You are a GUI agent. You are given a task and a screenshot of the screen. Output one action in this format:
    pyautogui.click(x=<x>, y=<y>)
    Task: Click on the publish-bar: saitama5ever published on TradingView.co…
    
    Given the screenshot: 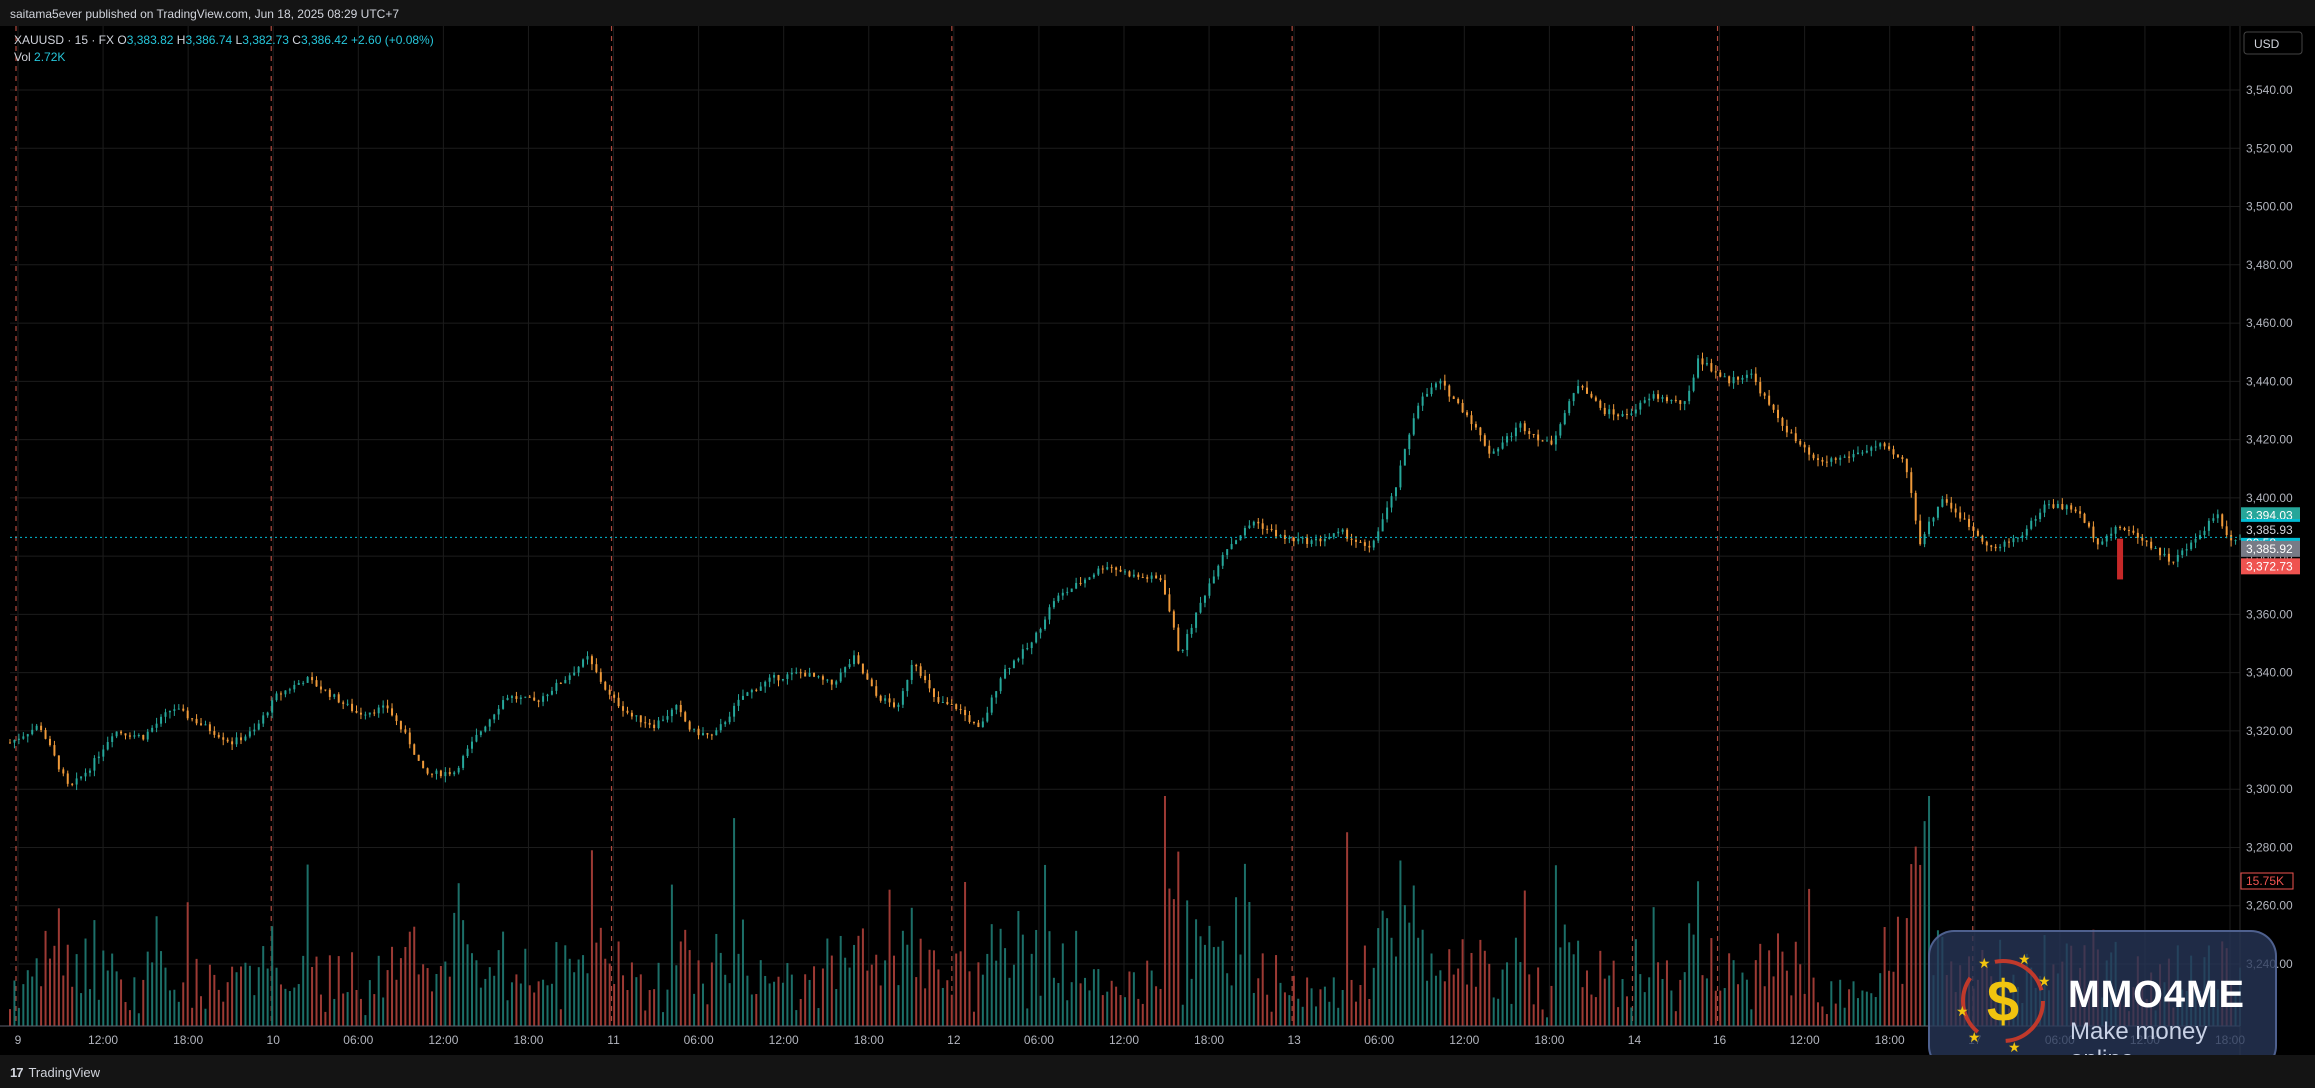 What is the action you would take?
    pyautogui.click(x=1157, y=13)
    